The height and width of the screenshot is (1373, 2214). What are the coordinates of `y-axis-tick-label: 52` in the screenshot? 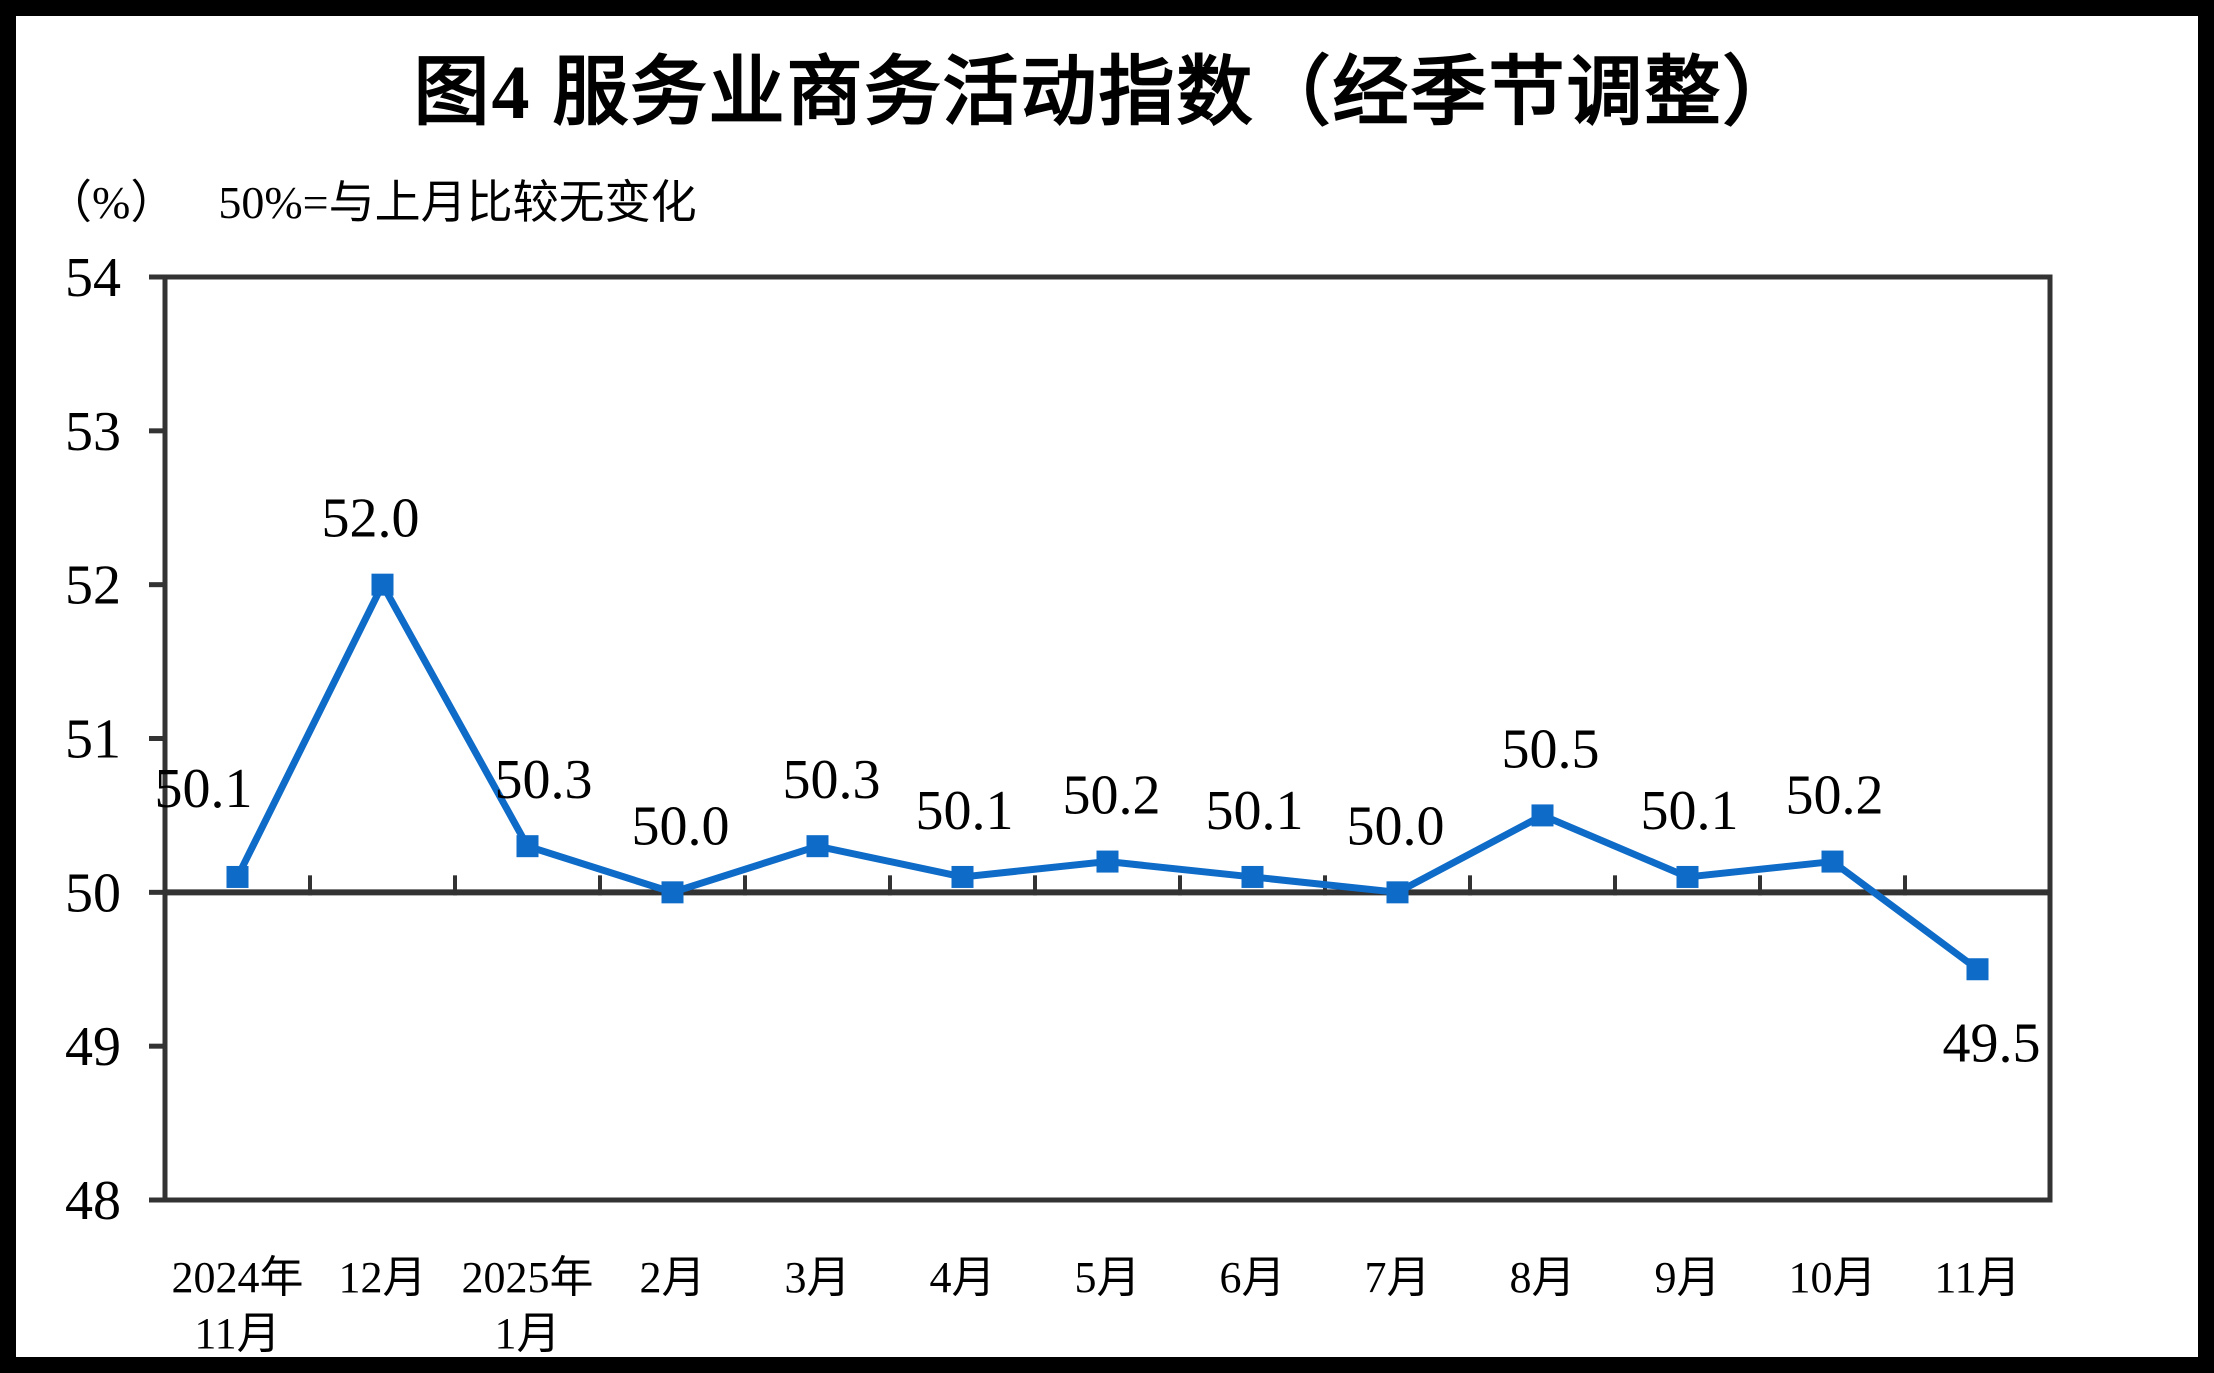 It's located at (93, 586).